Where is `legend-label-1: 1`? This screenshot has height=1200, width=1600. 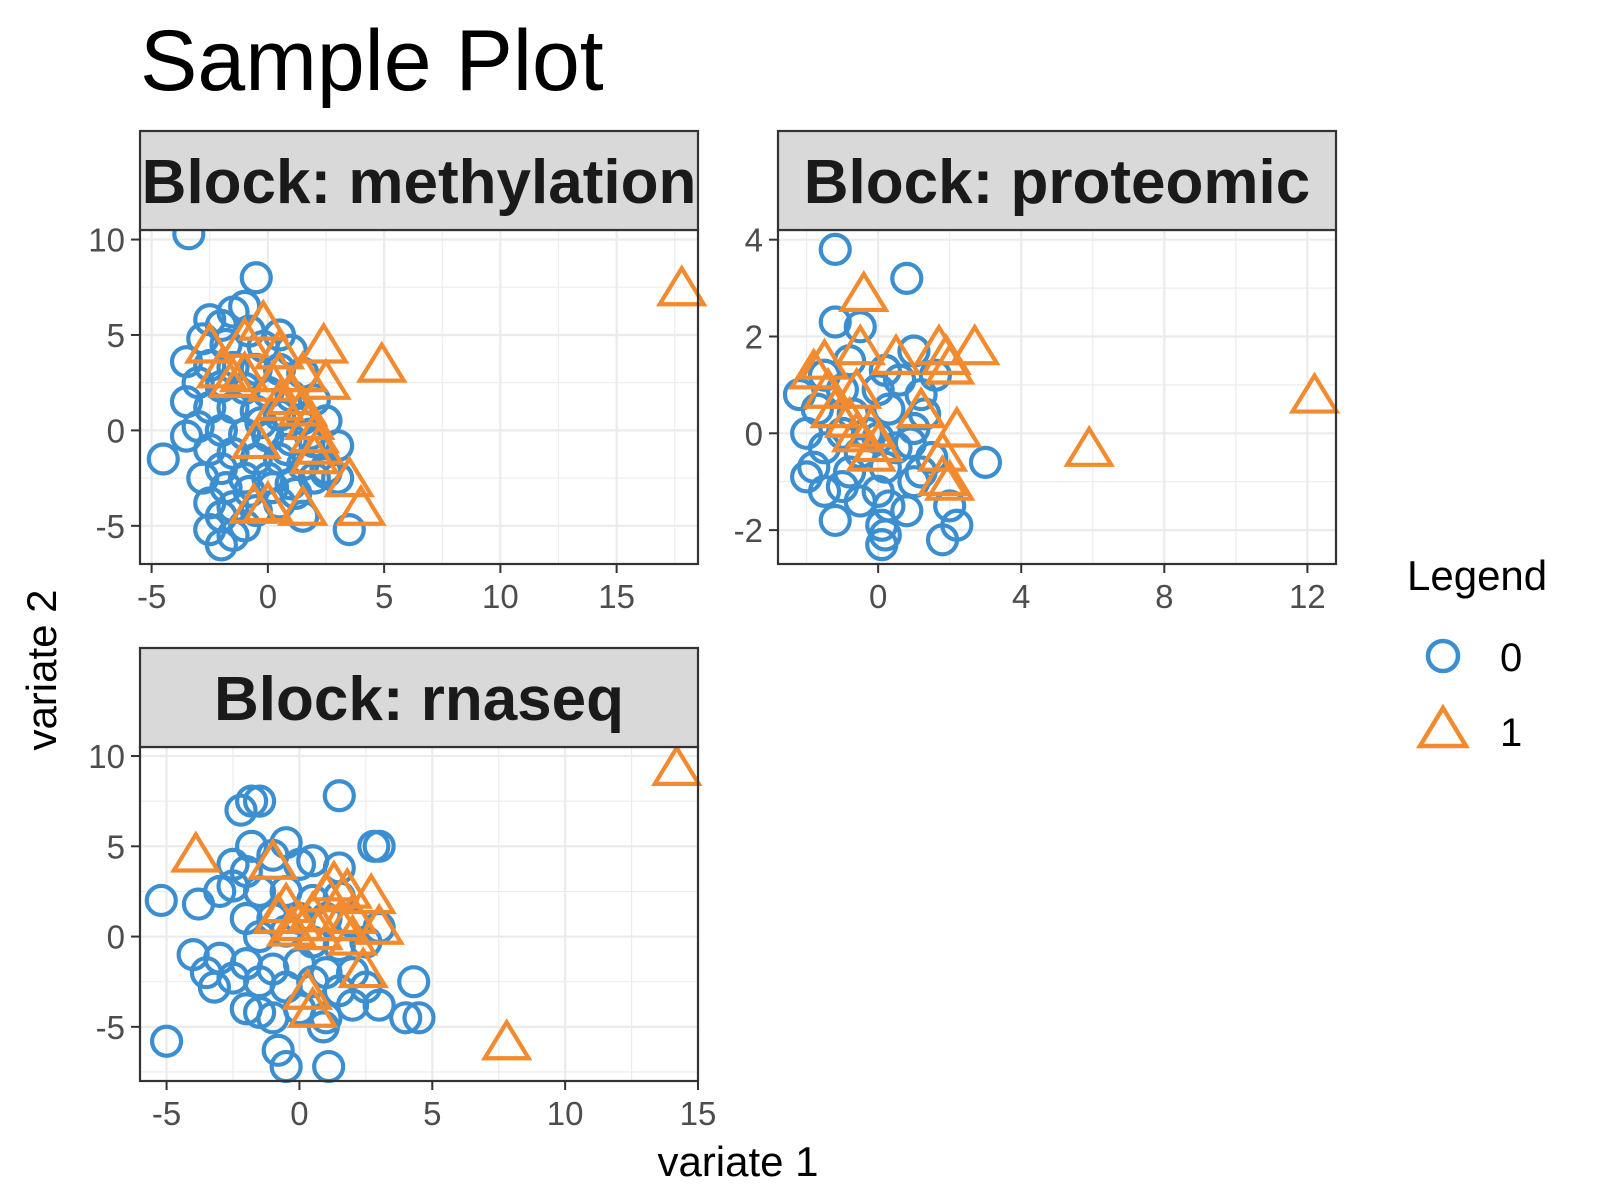
legend-label-1: 1 is located at coordinates (1511, 733).